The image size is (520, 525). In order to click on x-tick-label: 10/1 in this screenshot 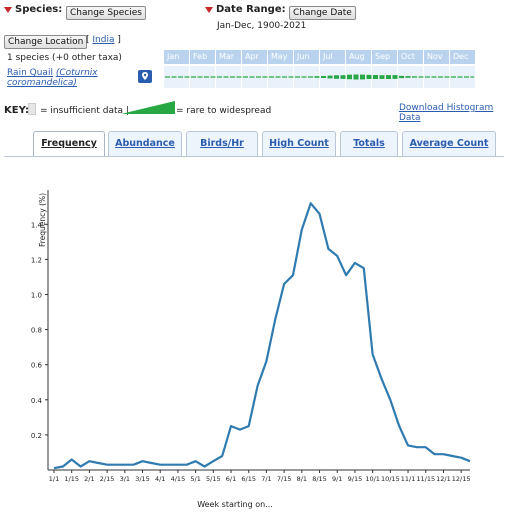, I will do `click(372, 479)`.